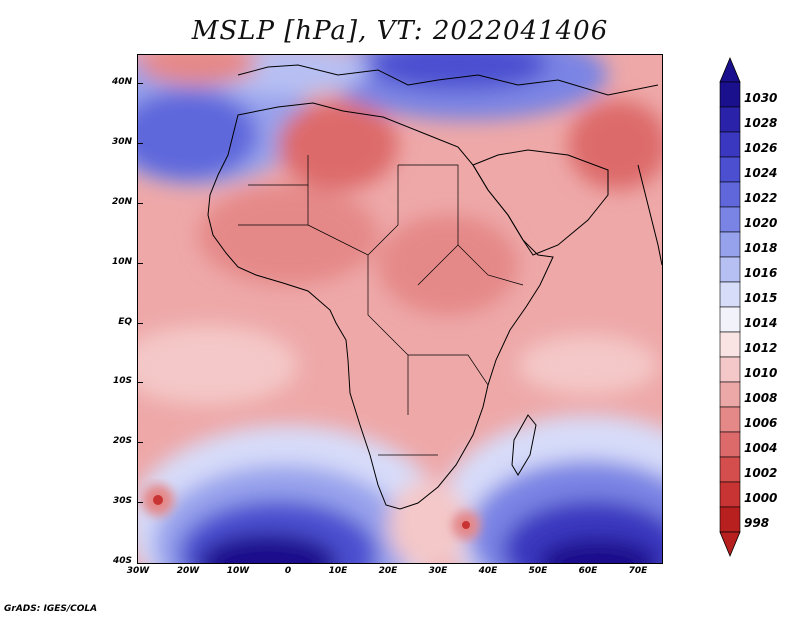 This screenshot has width=800, height=618. Describe the element at coordinates (761, 472) in the screenshot. I see `colorbar-label: 1002` at that location.